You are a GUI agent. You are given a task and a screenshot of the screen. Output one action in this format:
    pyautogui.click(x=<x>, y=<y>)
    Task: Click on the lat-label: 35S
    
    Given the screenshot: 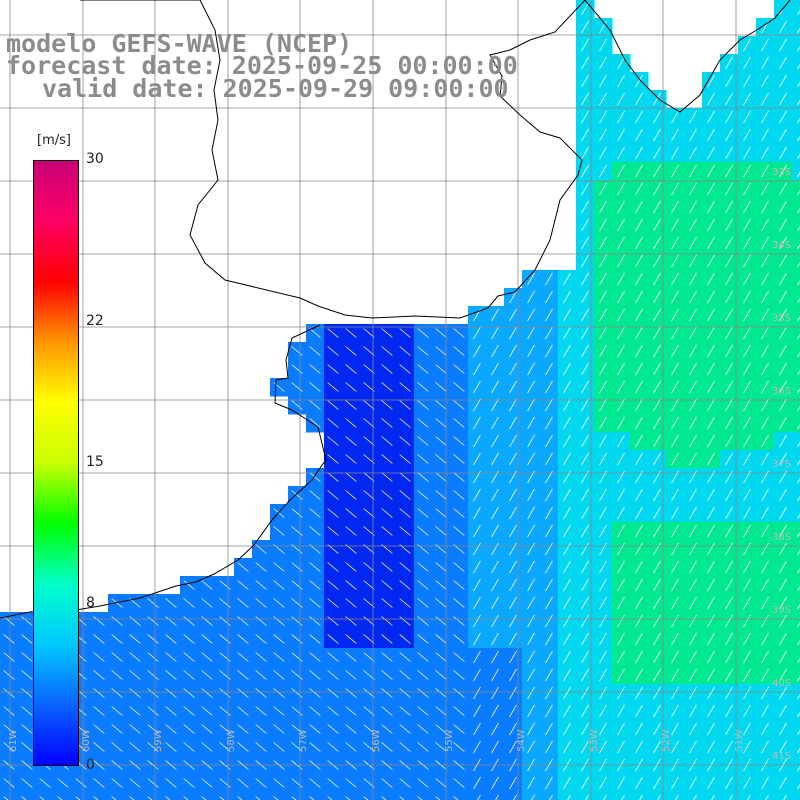 What is the action you would take?
    pyautogui.click(x=781, y=318)
    